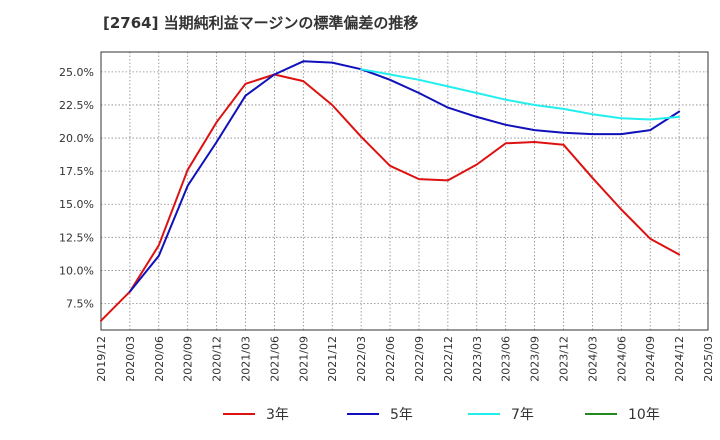 The height and width of the screenshot is (440, 720). Describe the element at coordinates (76, 171) in the screenshot. I see `y-tick-label: 17.5%` at that location.